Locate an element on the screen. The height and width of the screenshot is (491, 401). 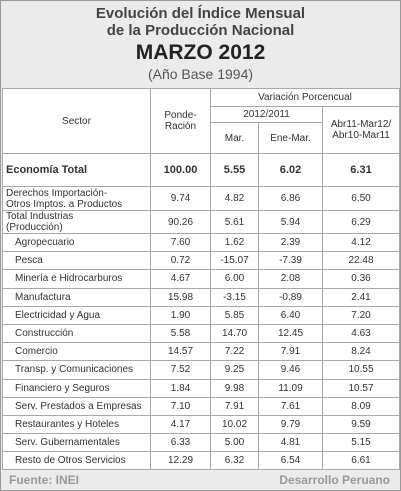
cell-value: 12.29 is located at coordinates (180, 461).